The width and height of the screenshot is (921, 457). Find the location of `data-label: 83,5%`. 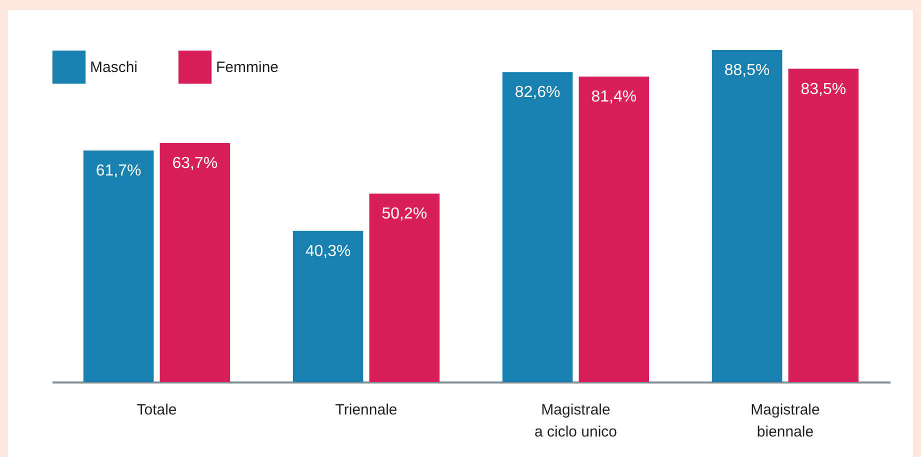

data-label: 83,5% is located at coordinates (823, 89).